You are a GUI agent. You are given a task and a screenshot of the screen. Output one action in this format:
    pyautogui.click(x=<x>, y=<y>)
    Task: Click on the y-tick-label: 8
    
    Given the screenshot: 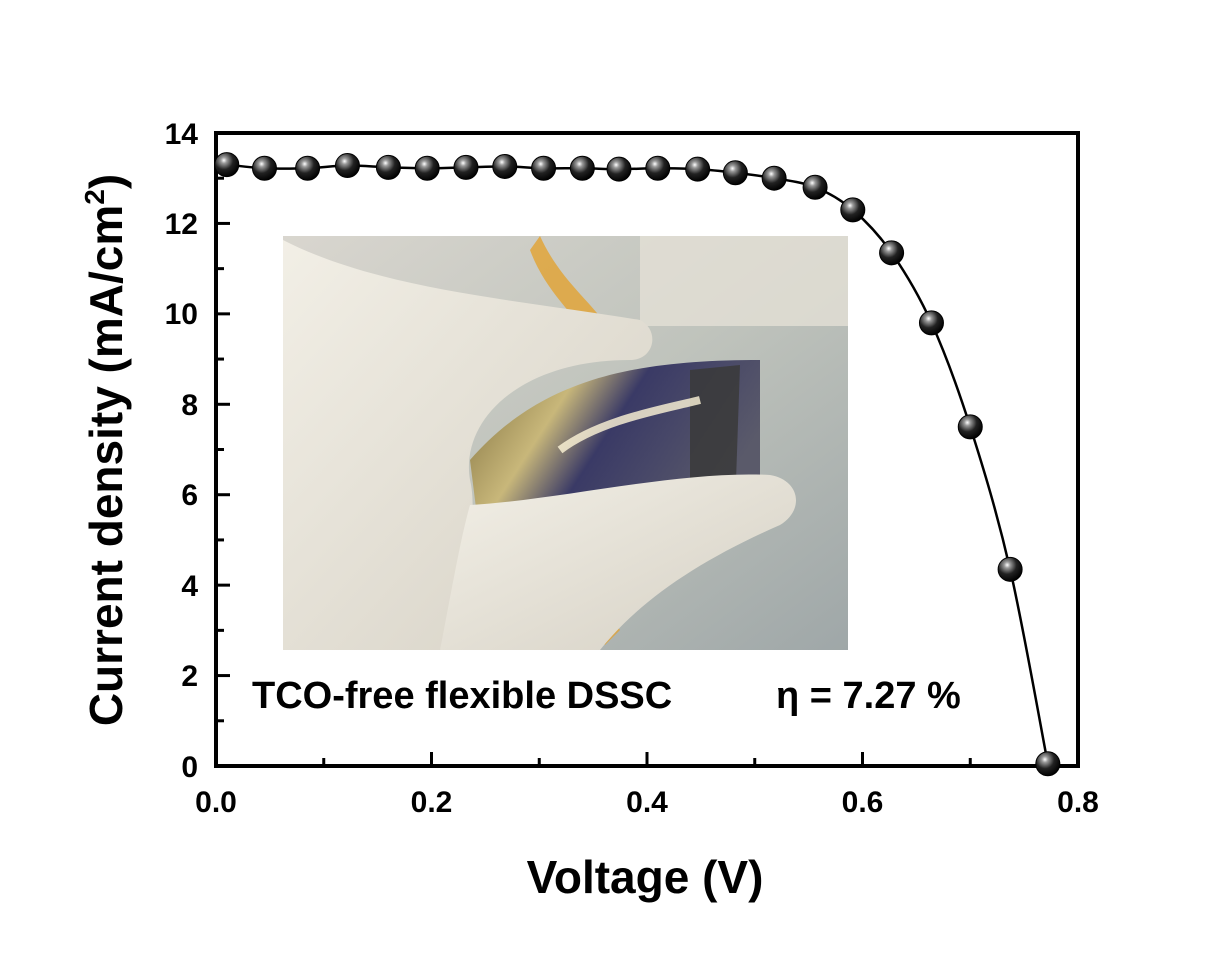 What is the action you would take?
    pyautogui.click(x=189, y=405)
    